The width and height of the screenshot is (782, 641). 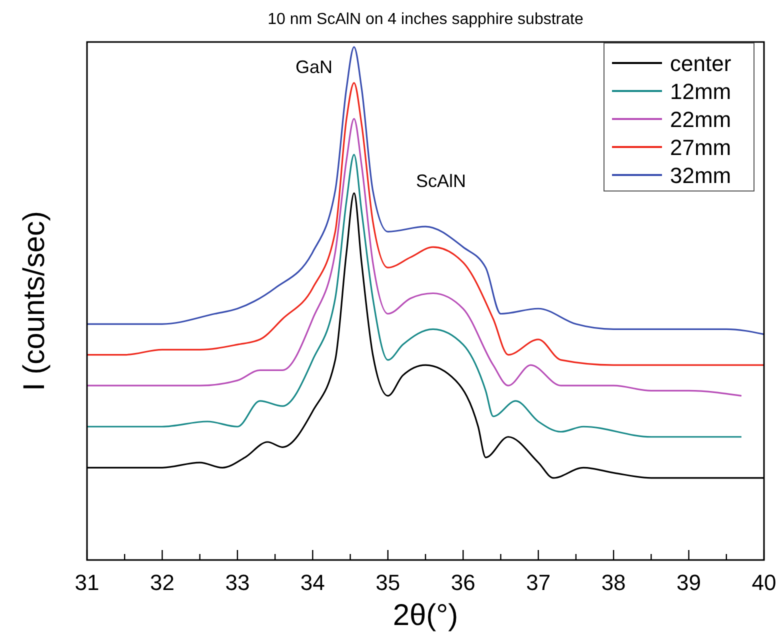 I want to click on annotation: GaN, so click(x=314, y=67).